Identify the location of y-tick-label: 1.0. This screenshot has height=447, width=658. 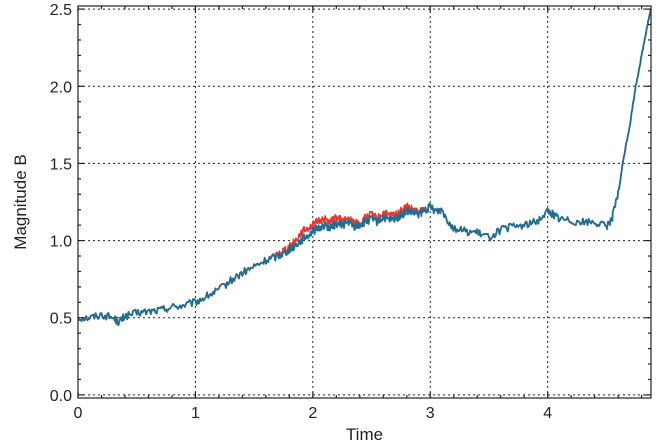
(61, 242).